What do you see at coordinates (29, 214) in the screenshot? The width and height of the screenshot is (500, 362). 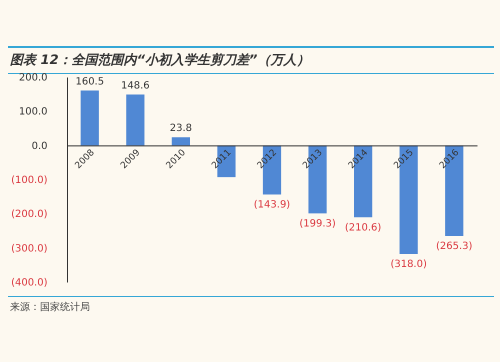 I see `y-tick-label: (200.0)` at bounding box center [29, 214].